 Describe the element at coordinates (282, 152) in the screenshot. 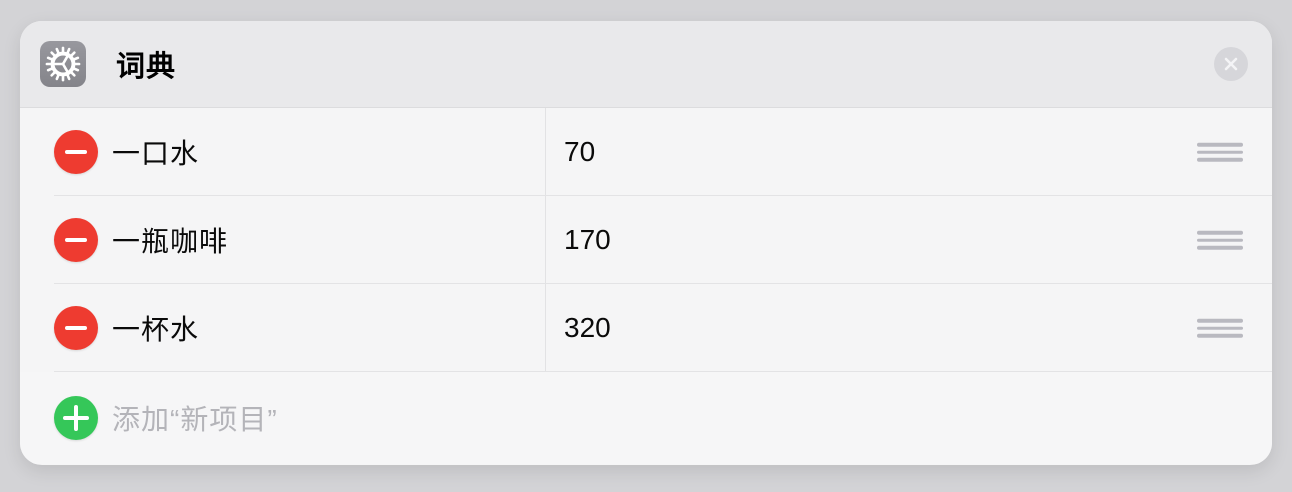

I see `key-cell: 一口水` at that location.